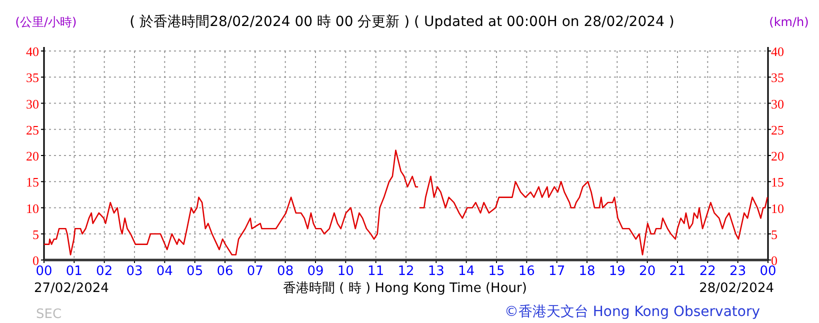 This screenshot has height=323, width=819. What do you see at coordinates (46, 22) in the screenshot?
I see `y-axis-title: (公里/小時)` at bounding box center [46, 22].